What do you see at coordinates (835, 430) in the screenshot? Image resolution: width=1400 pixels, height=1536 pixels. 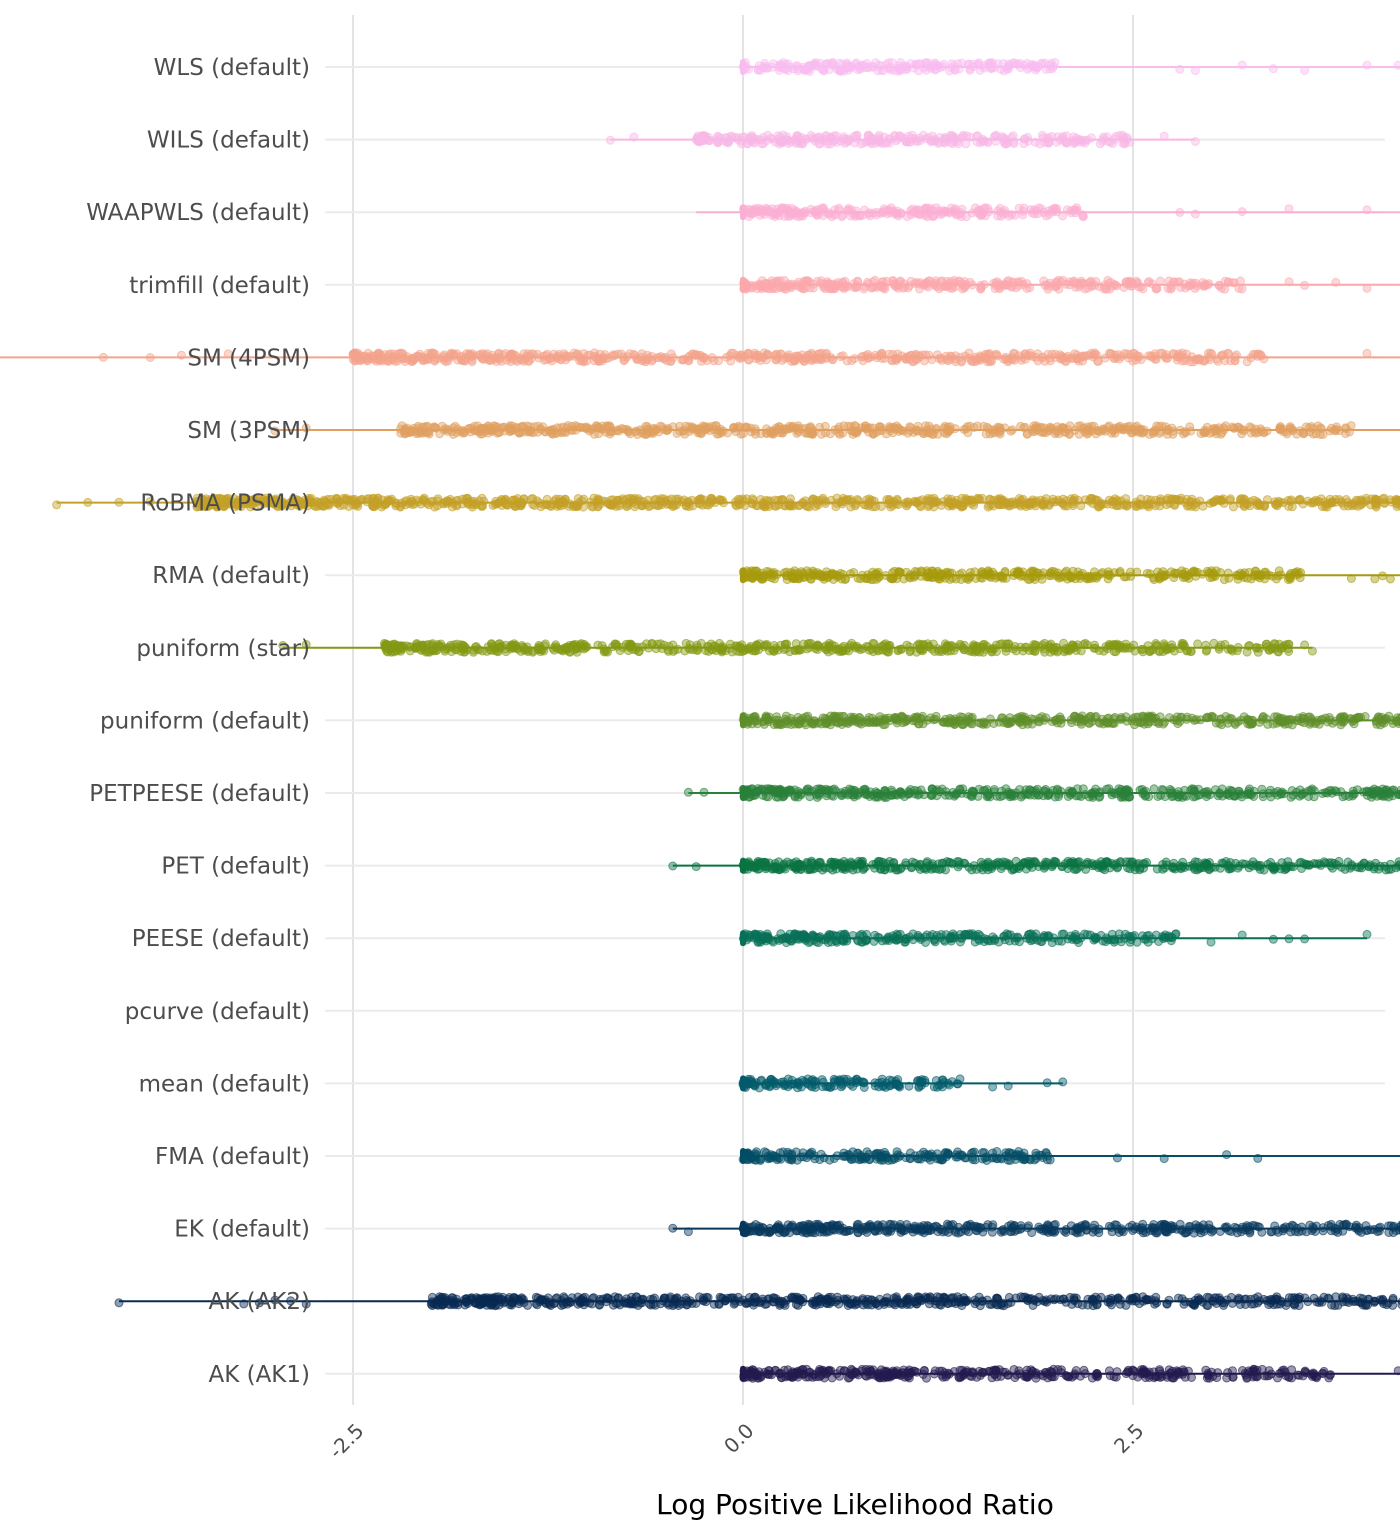 I see `series-group` at bounding box center [835, 430].